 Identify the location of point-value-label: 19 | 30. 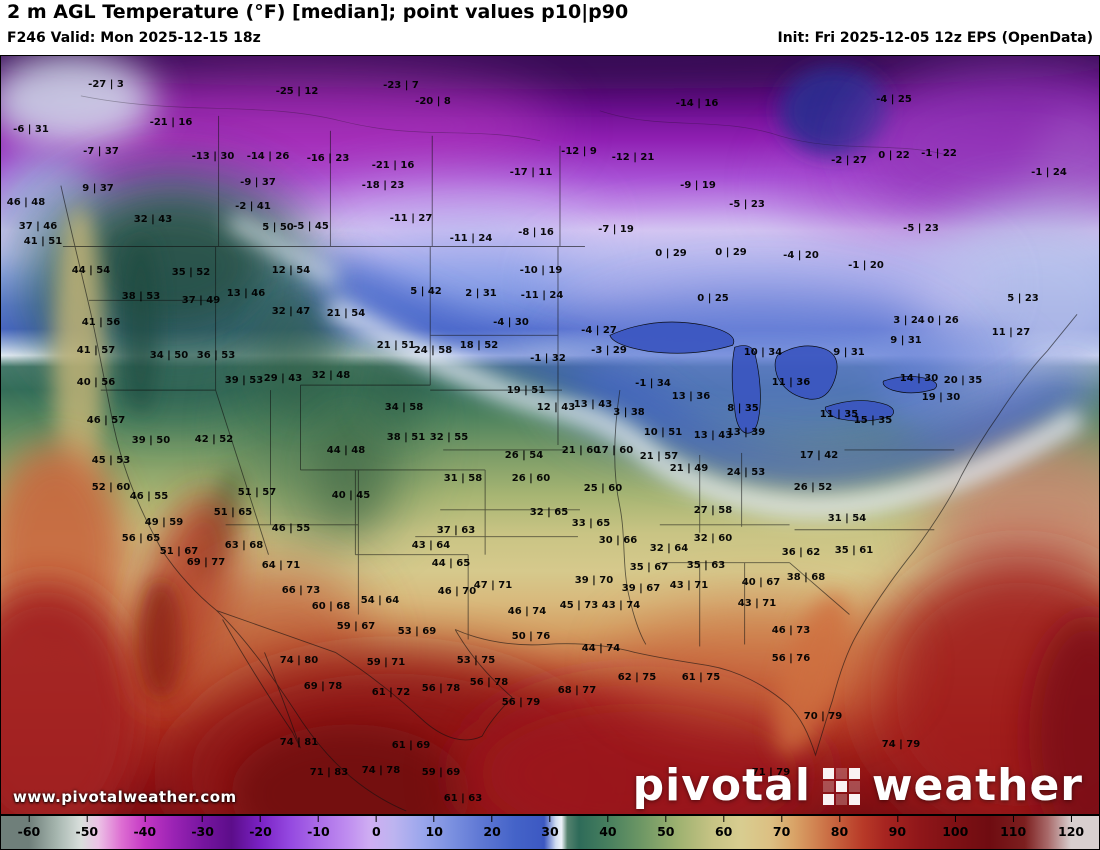
(941, 397).